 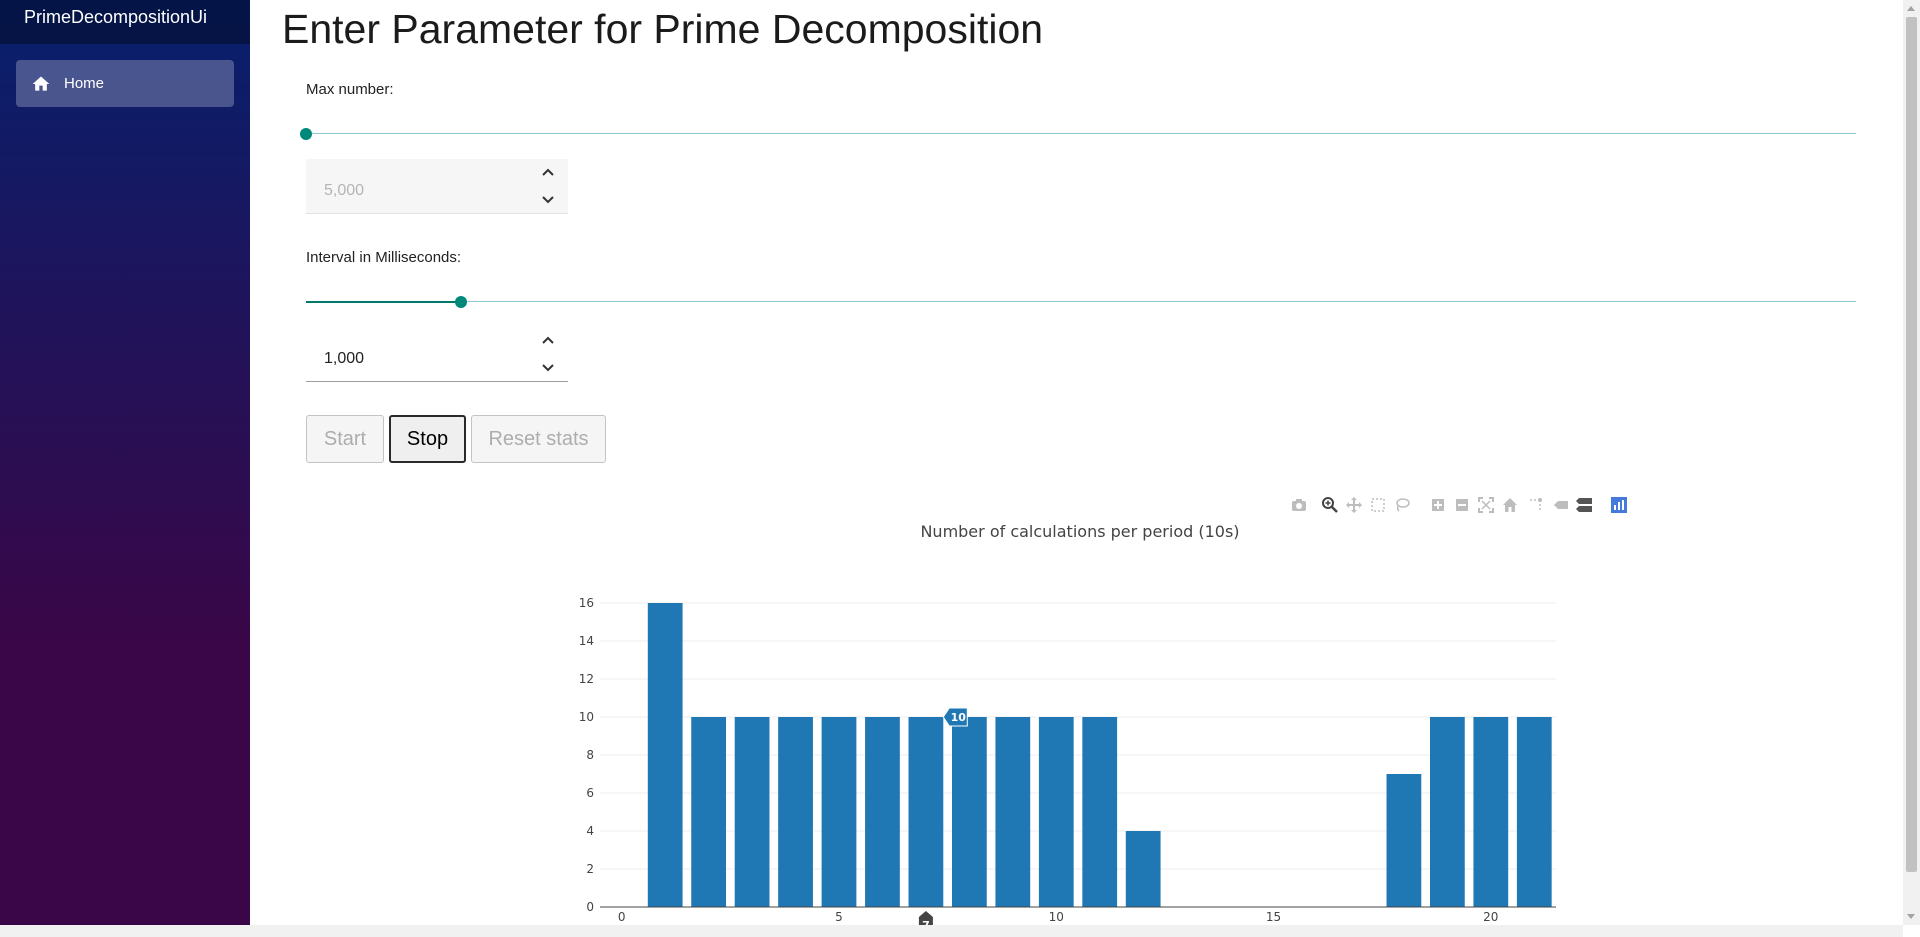 What do you see at coordinates (1561, 505) in the screenshot?
I see `hover-closest-icon` at bounding box center [1561, 505].